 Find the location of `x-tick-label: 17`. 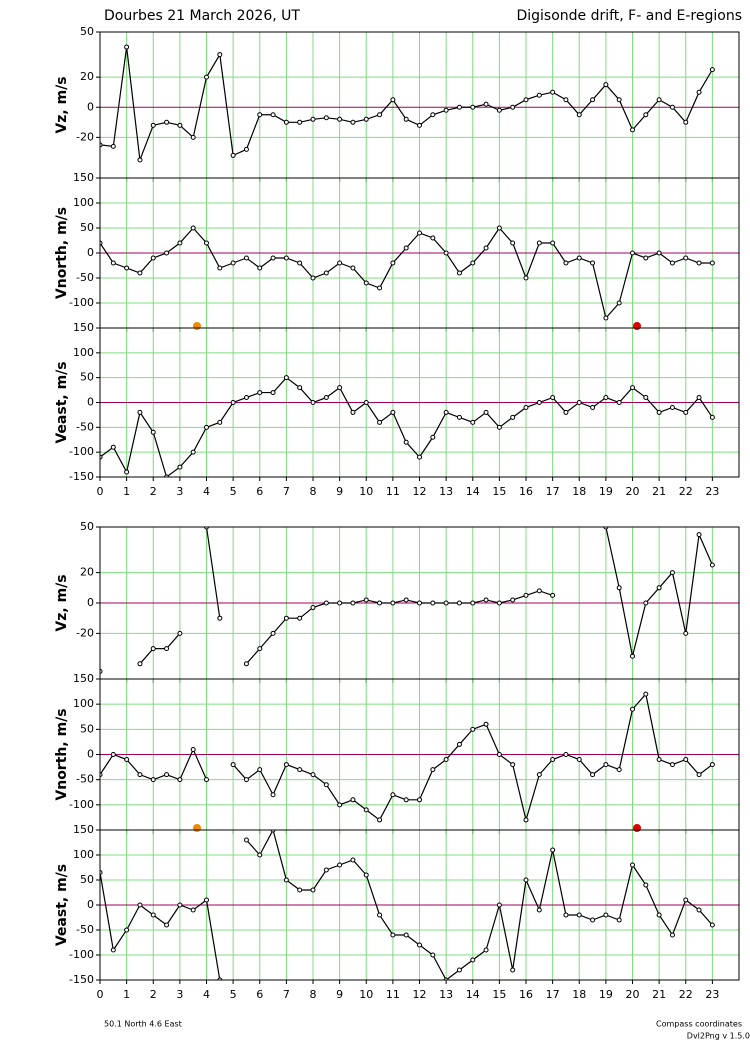

x-tick-label: 17 is located at coordinates (553, 491).